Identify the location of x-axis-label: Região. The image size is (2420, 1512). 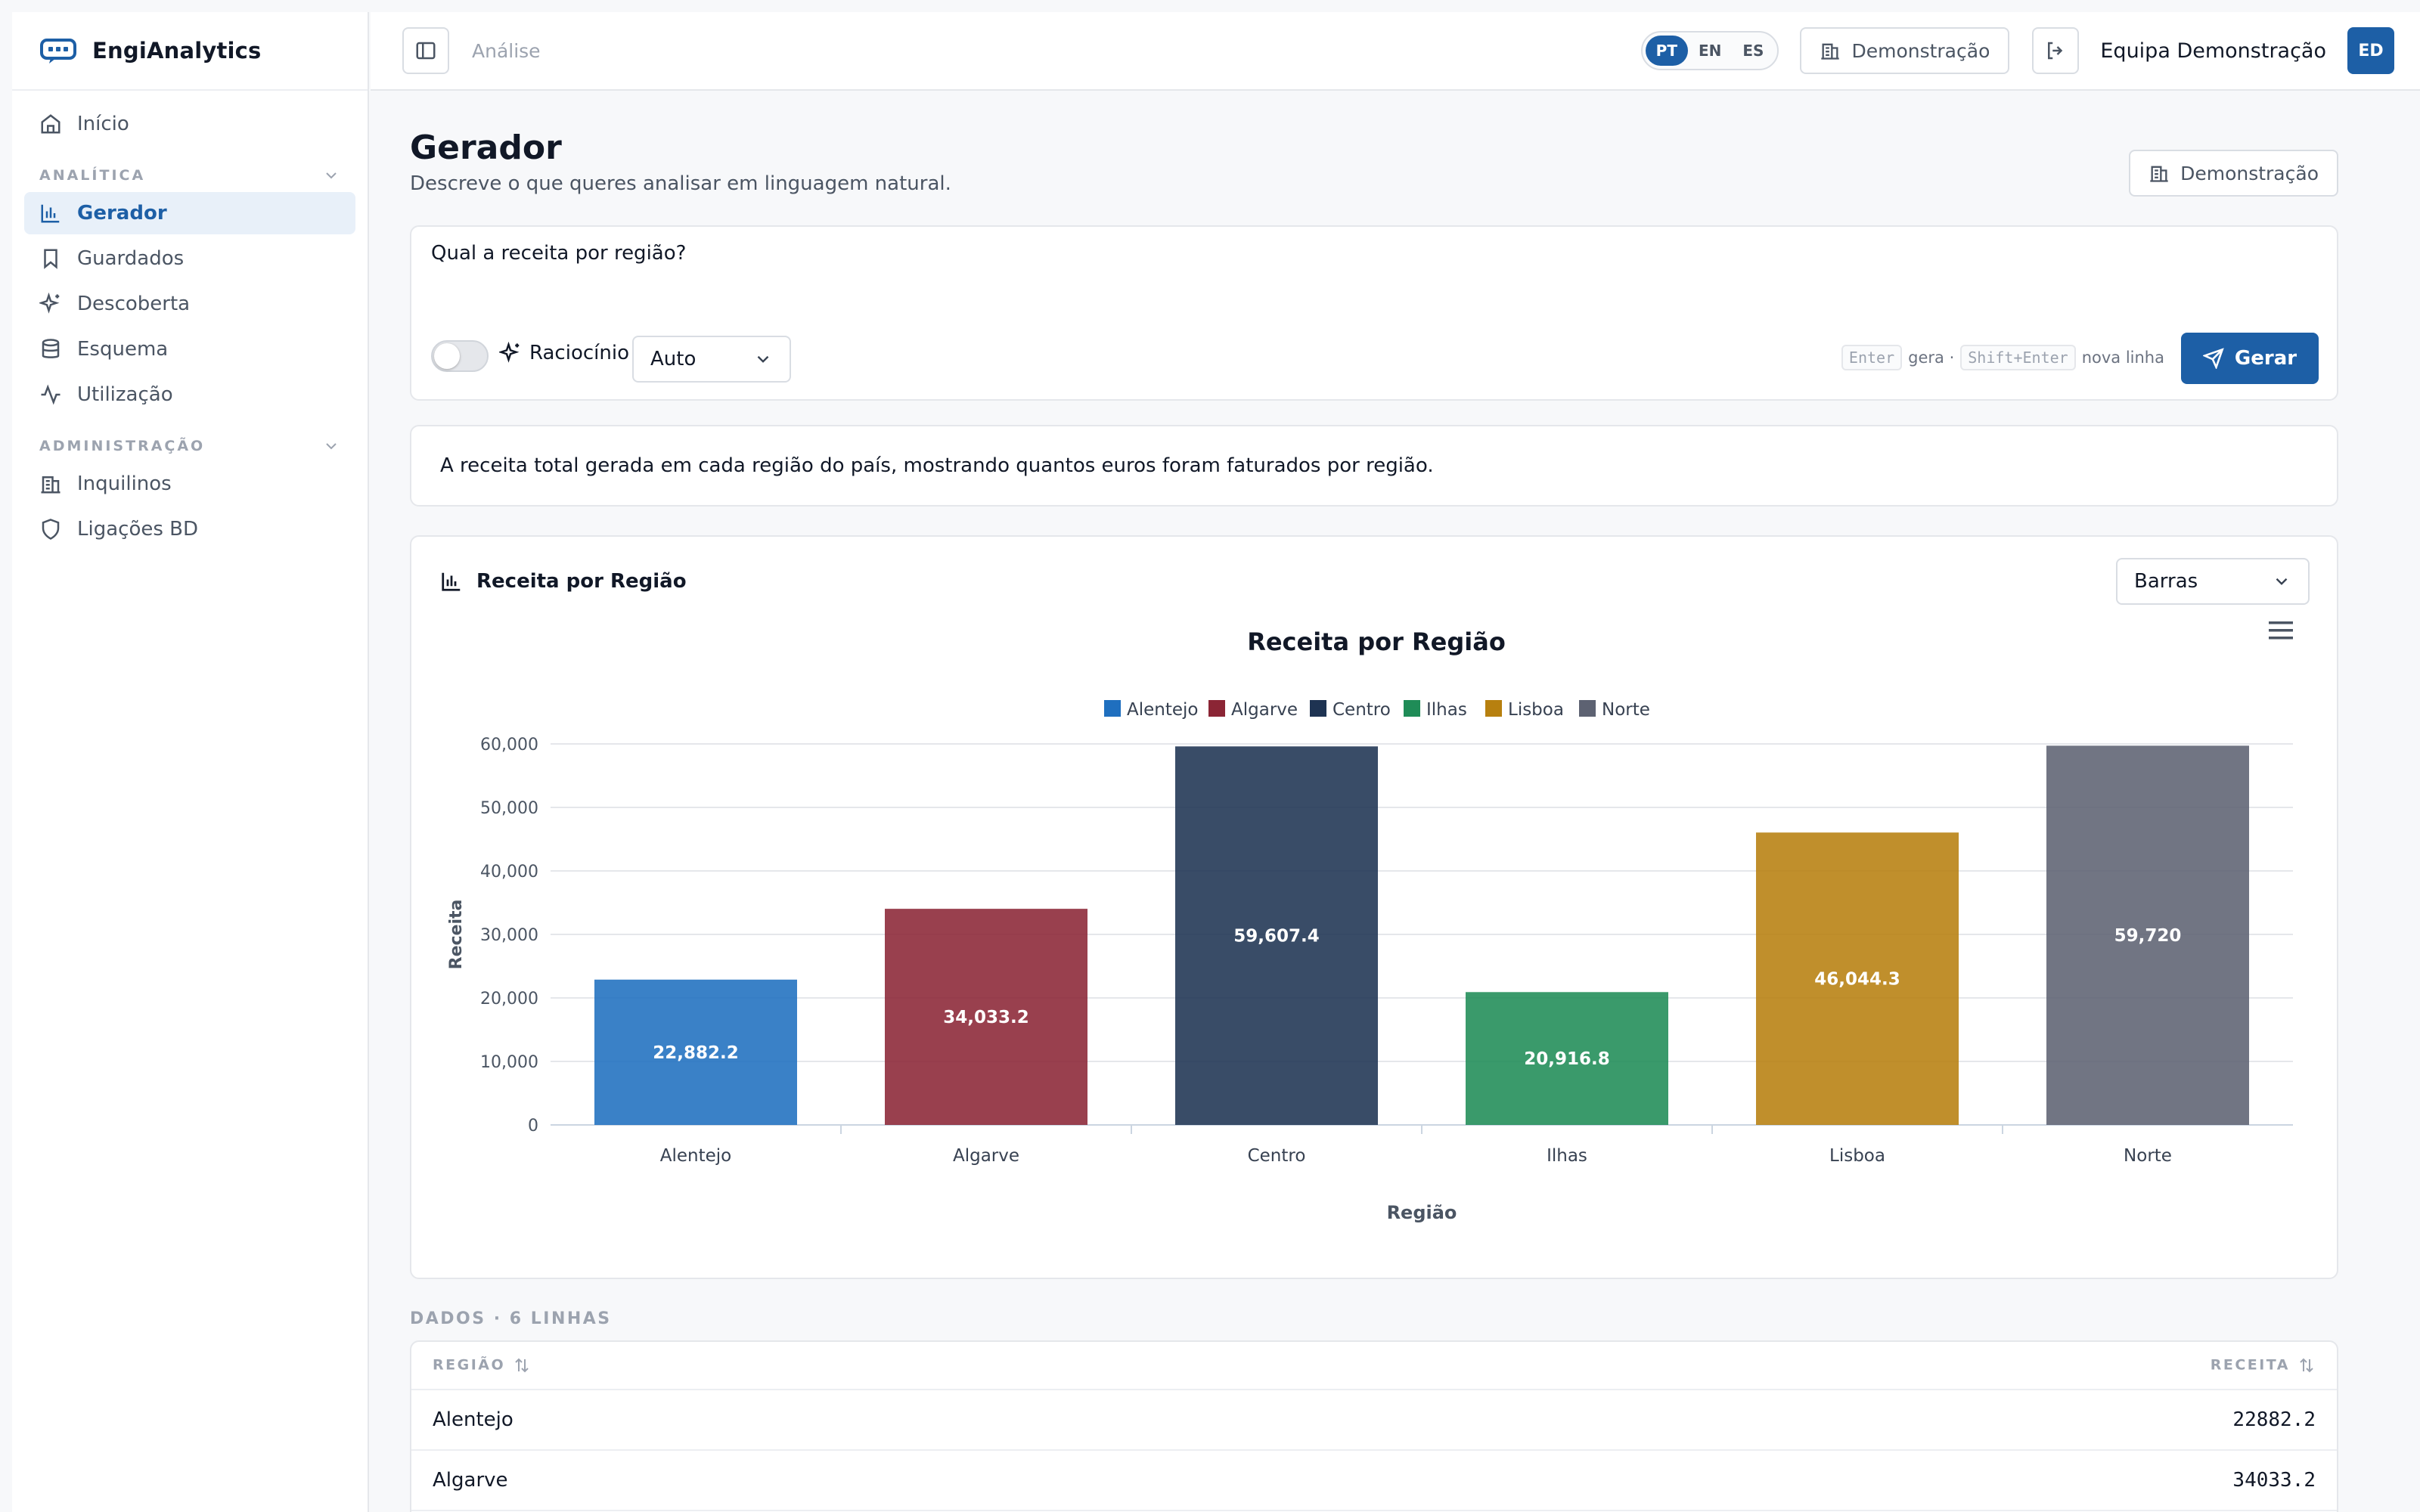
(1422, 1212).